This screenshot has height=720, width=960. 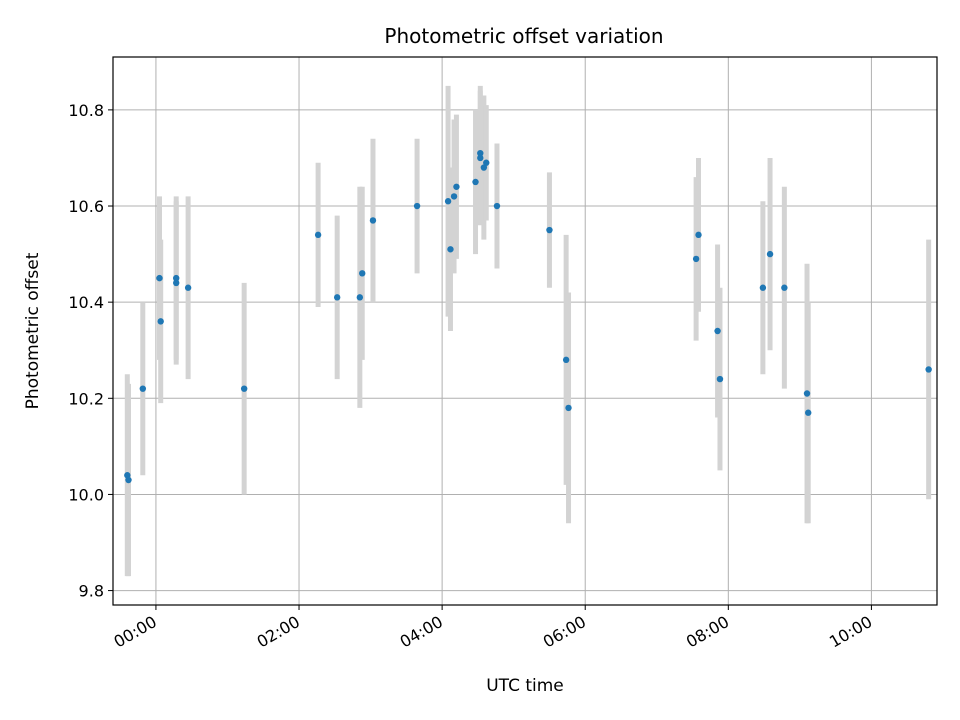 I want to click on y-tick-label: 10.0, so click(x=86, y=494).